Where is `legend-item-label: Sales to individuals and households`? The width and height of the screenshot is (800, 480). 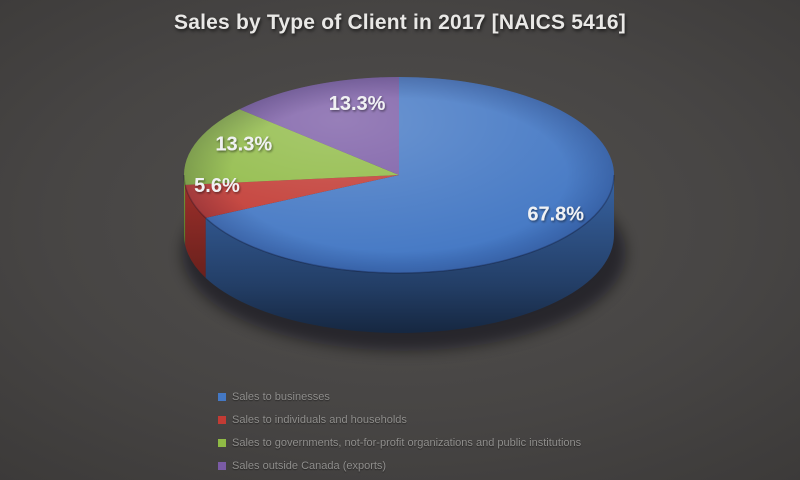
legend-item-label: Sales to individuals and households is located at coordinates (319, 419).